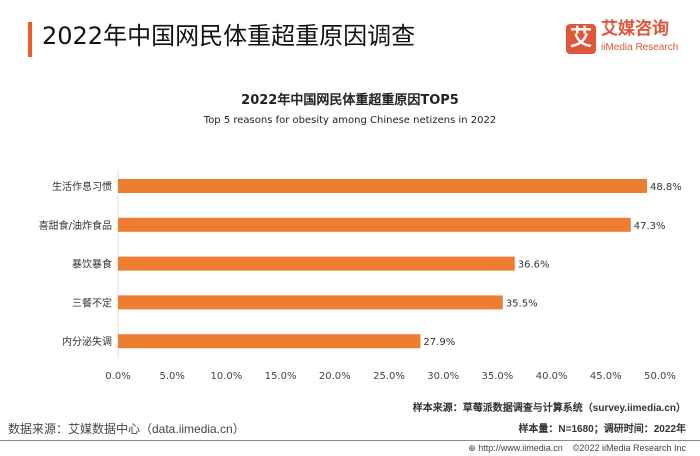  I want to click on category-label: 喜甜食/油炸食品, so click(75, 225).